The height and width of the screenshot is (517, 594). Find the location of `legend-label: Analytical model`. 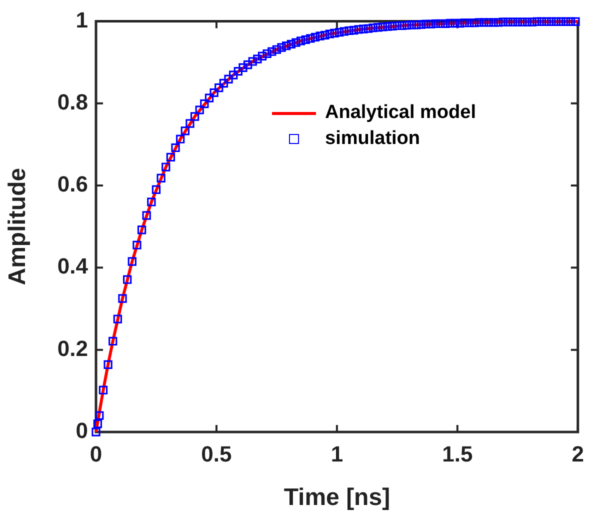

legend-label: Analytical model is located at coordinates (400, 113).